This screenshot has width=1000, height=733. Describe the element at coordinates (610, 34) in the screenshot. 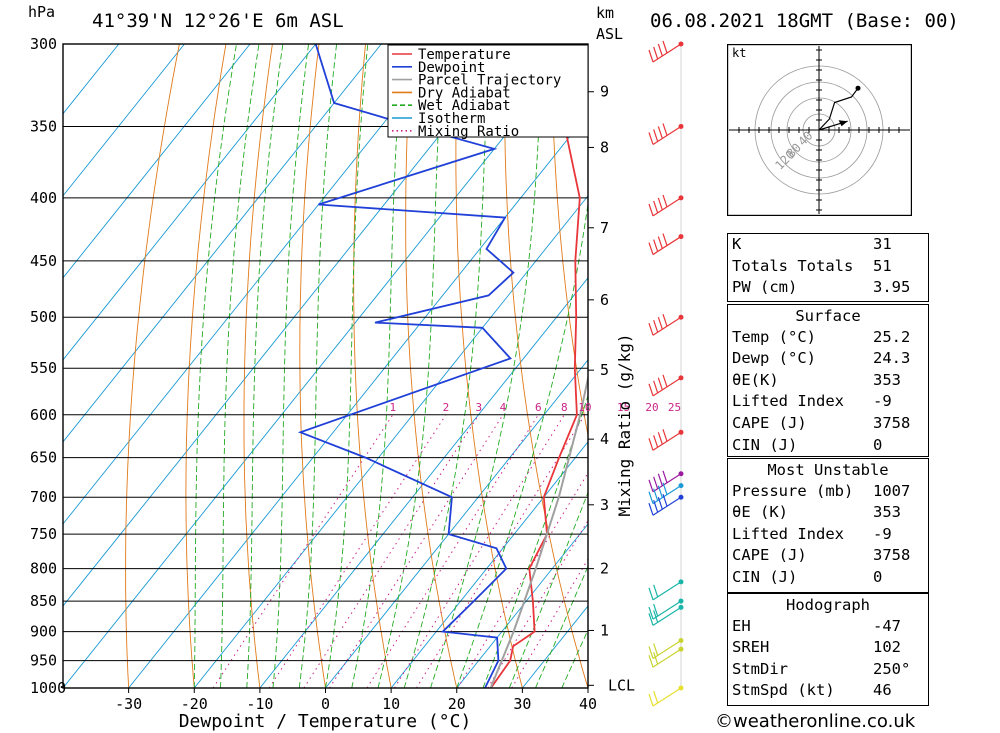

I see `height-unit-label-asl: ASL` at that location.